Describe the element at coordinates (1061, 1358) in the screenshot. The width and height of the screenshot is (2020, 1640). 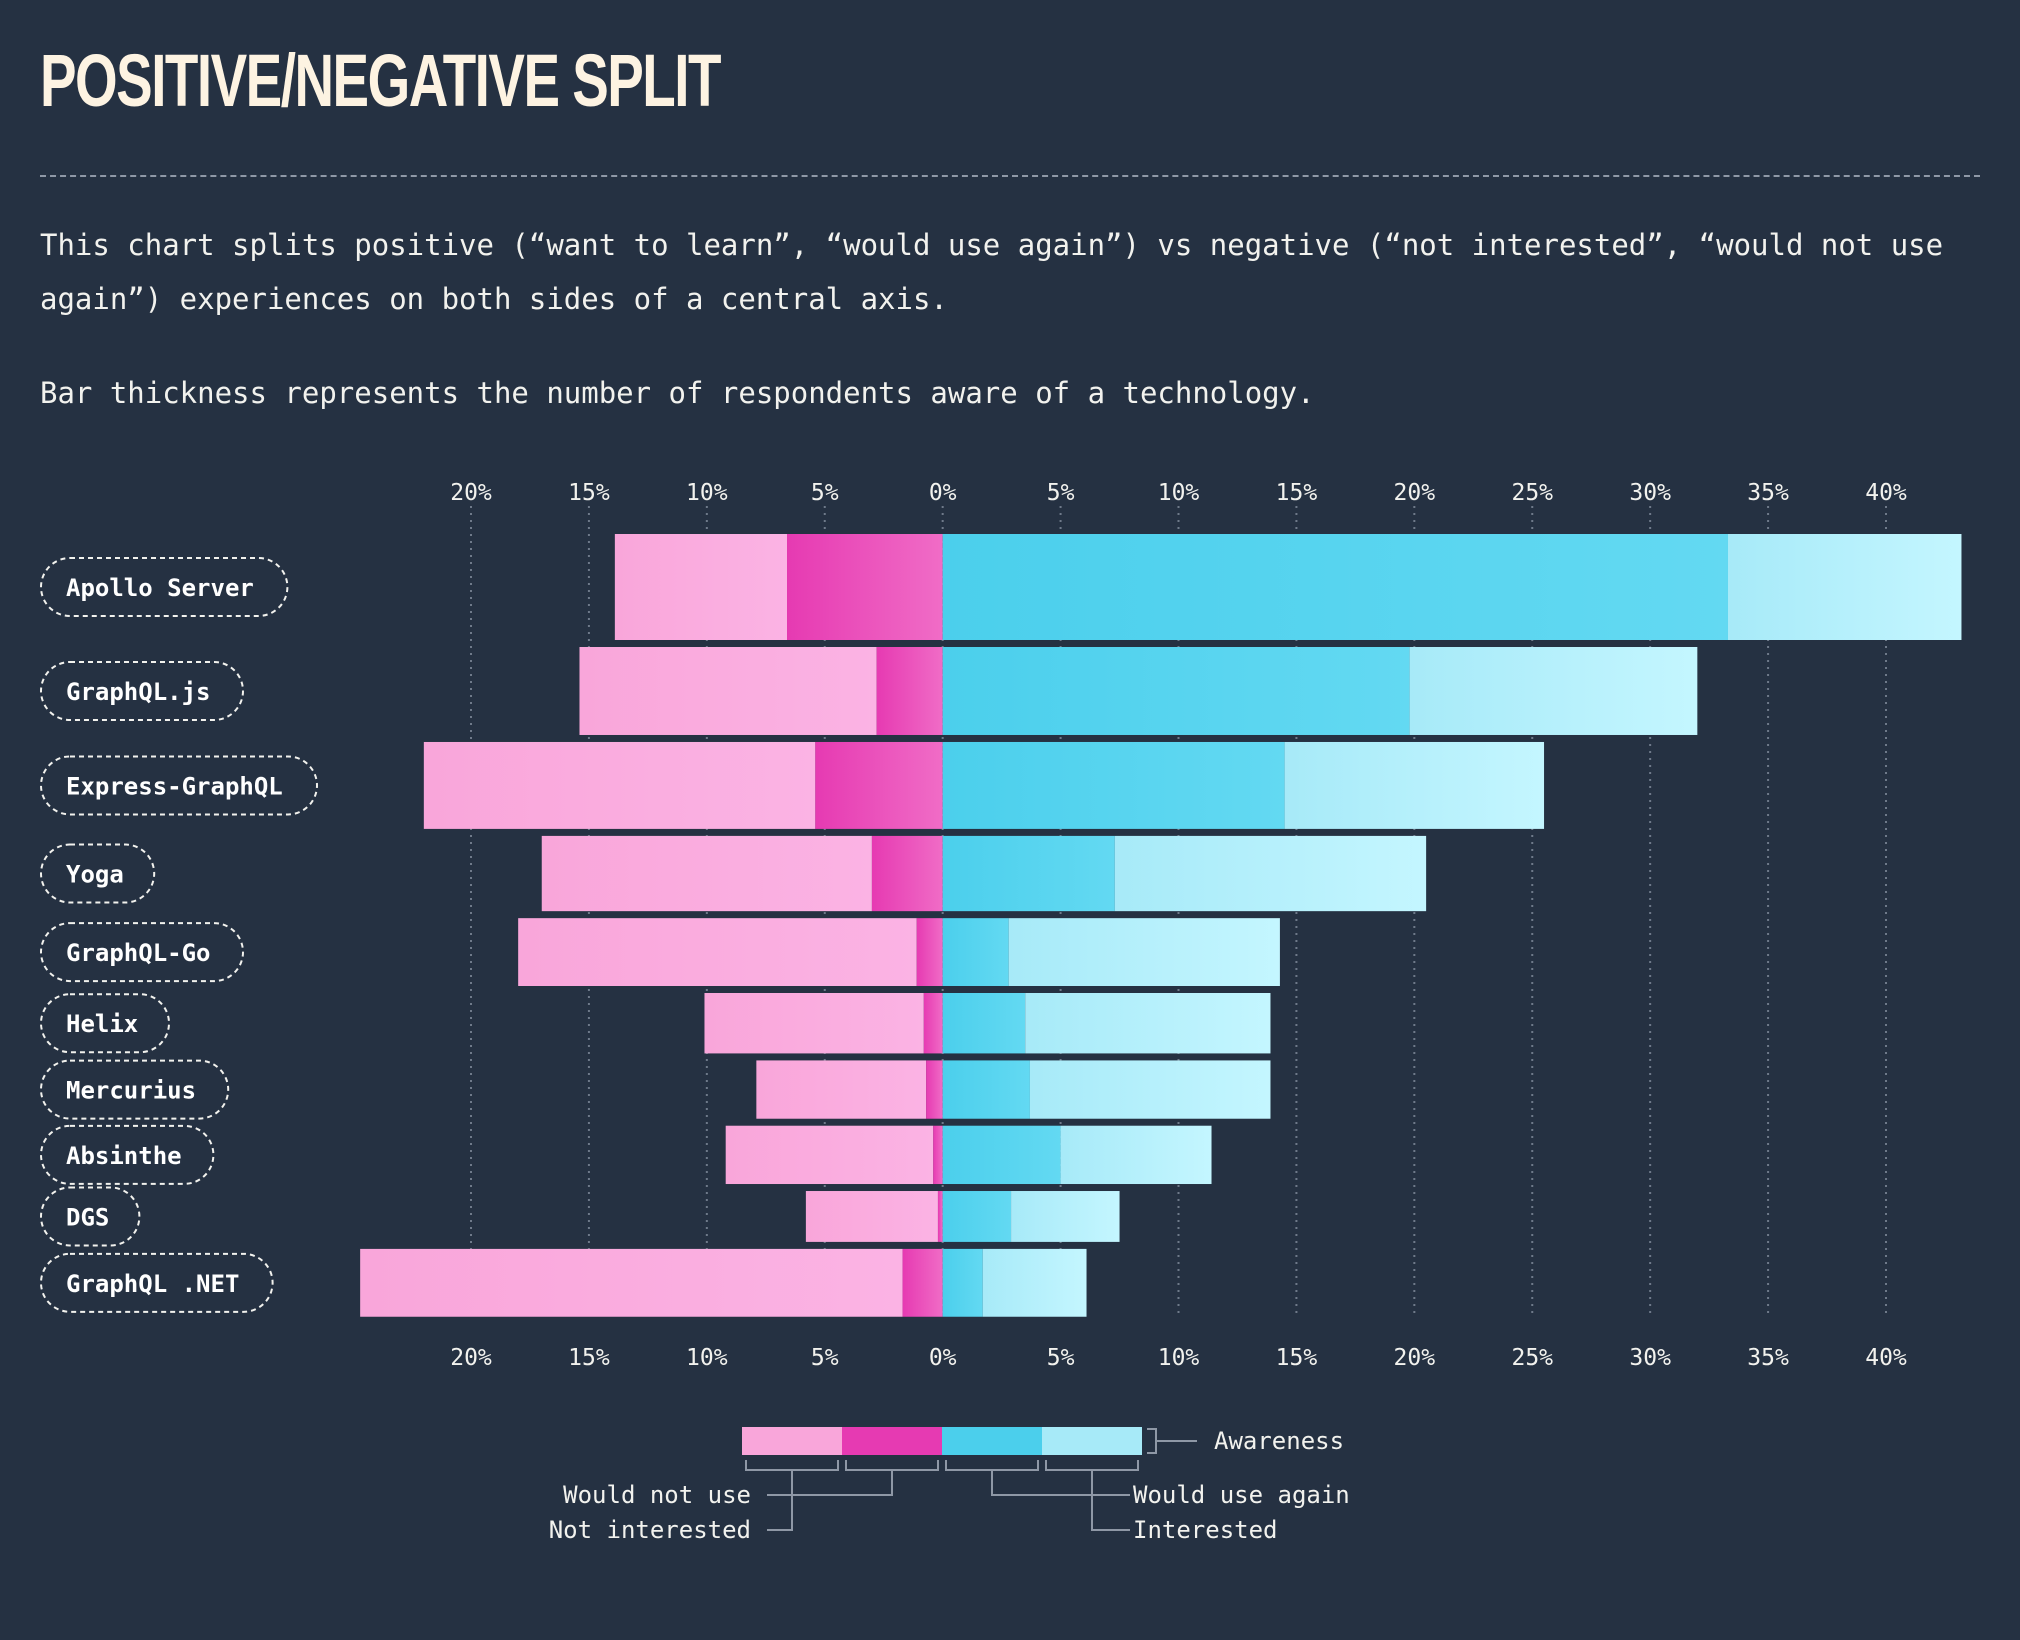
I see `x-tick-5-bottom: 5%` at that location.